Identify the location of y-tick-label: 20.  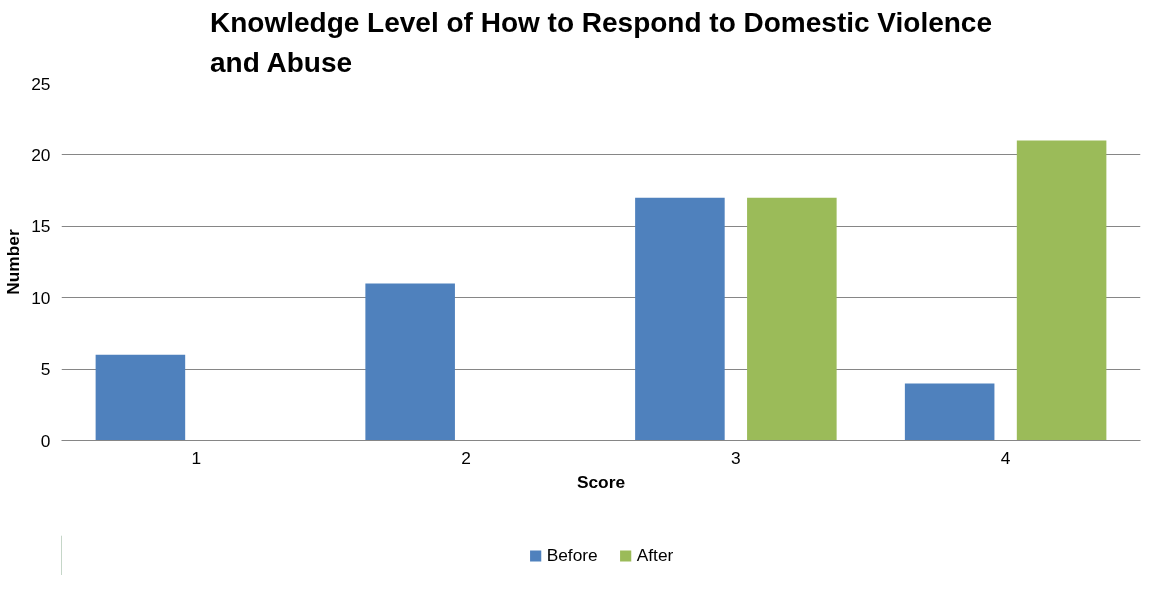
(41, 154).